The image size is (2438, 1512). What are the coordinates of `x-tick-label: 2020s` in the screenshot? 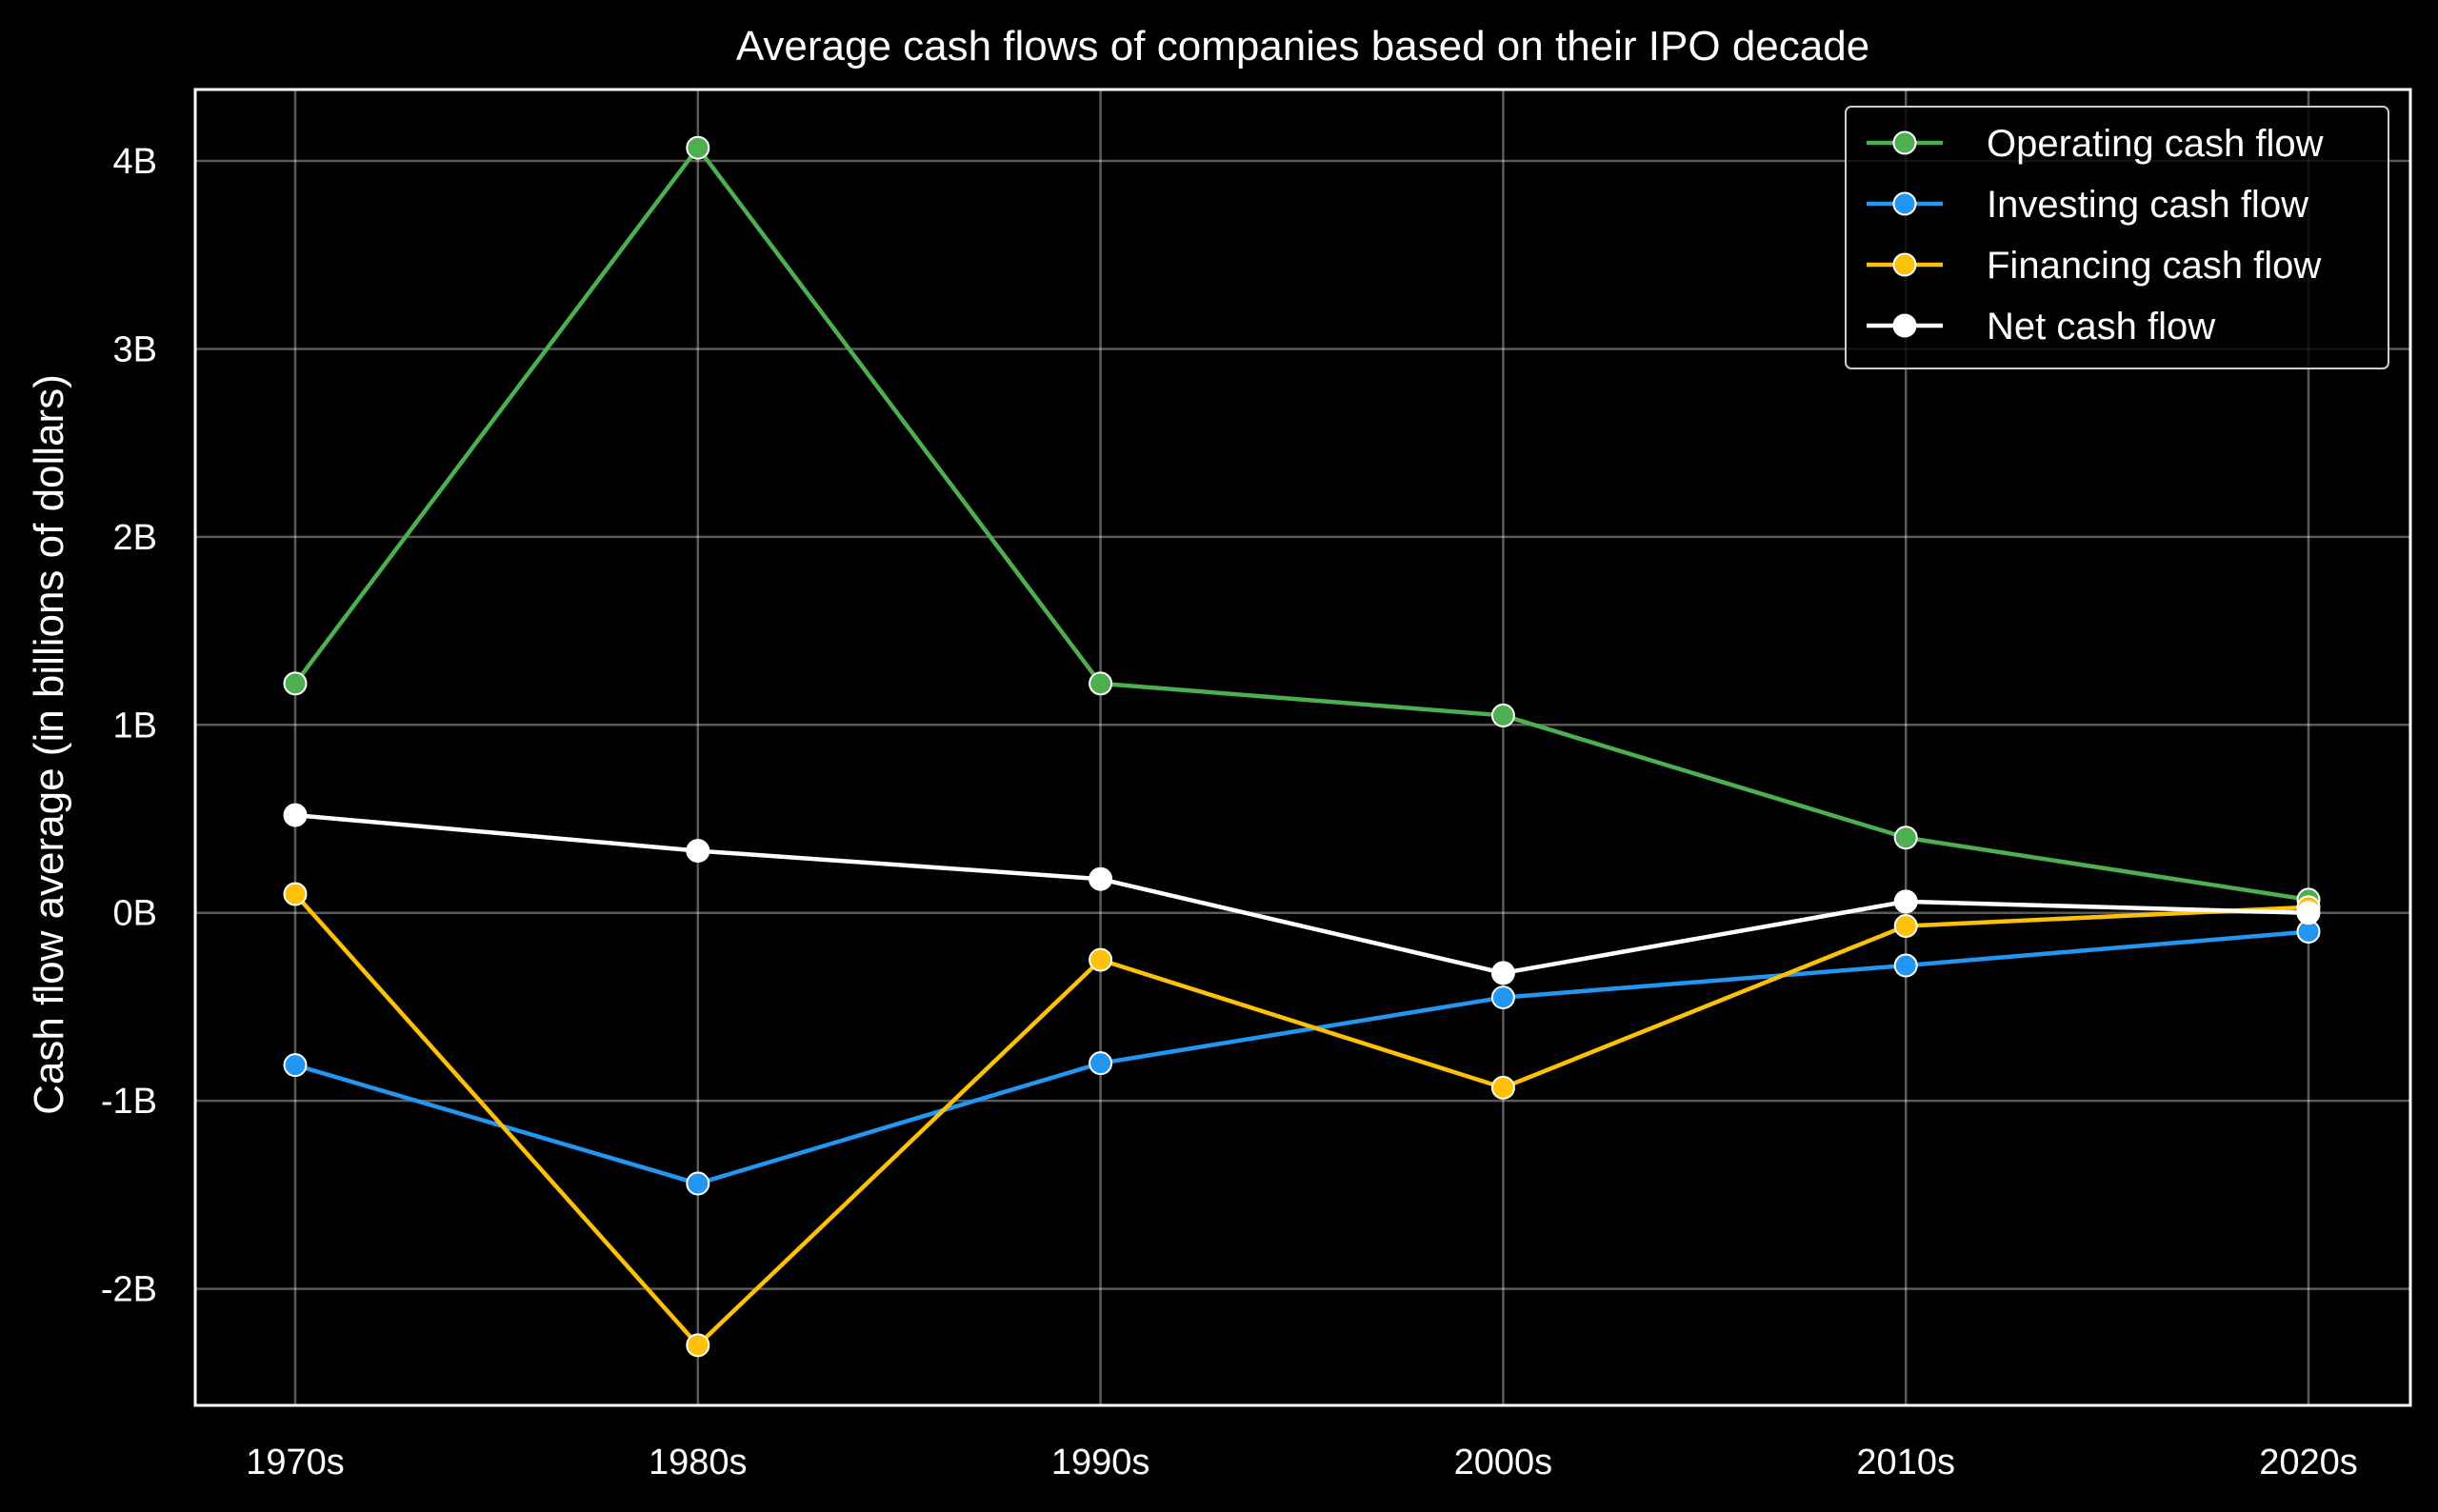 It's located at (2308, 1462).